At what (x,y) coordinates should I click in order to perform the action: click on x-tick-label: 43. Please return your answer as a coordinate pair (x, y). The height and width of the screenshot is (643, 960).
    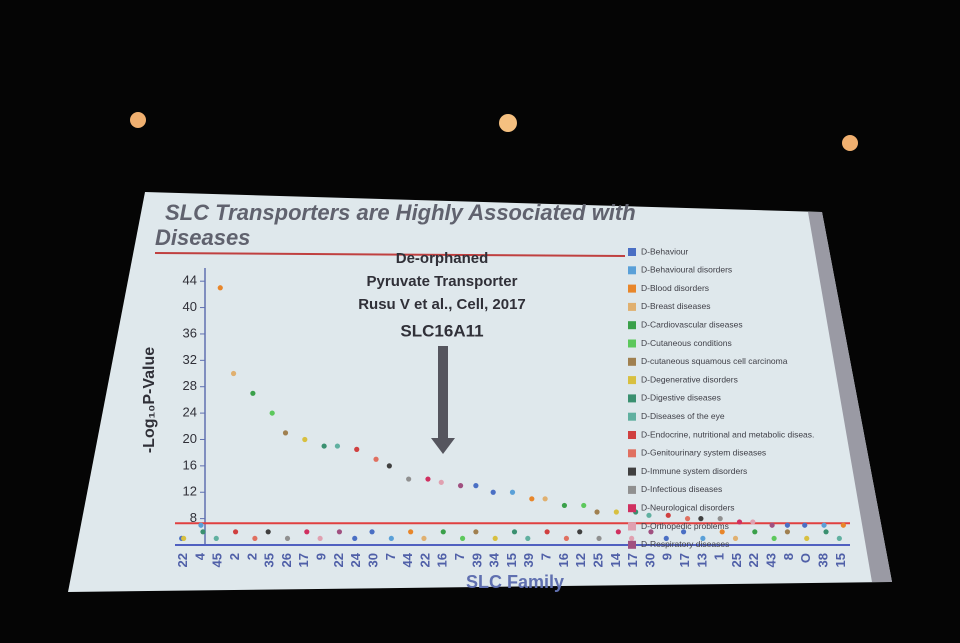
    Looking at the image, I should click on (771, 560).